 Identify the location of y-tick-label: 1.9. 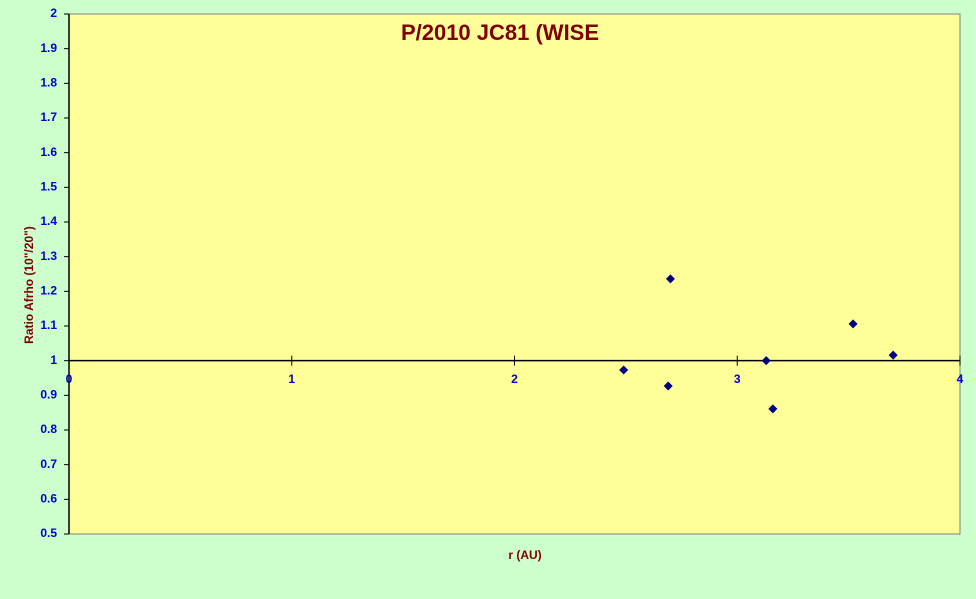
(48, 48).